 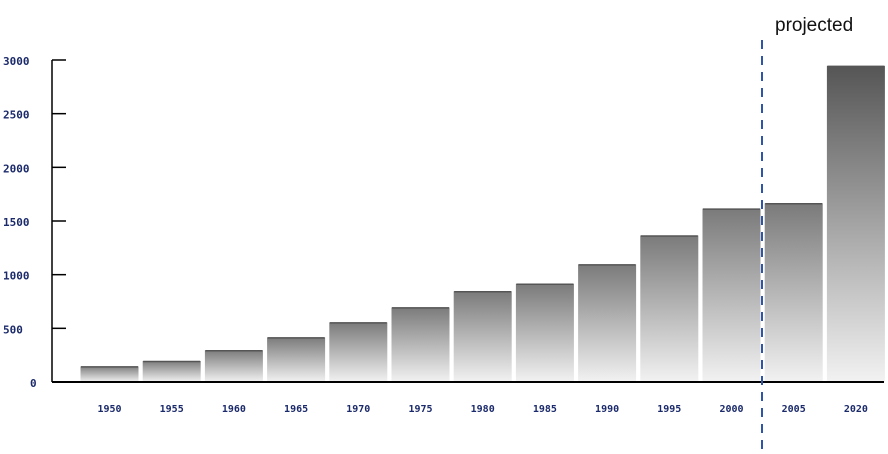 I want to click on bar-1960, so click(x=233, y=366).